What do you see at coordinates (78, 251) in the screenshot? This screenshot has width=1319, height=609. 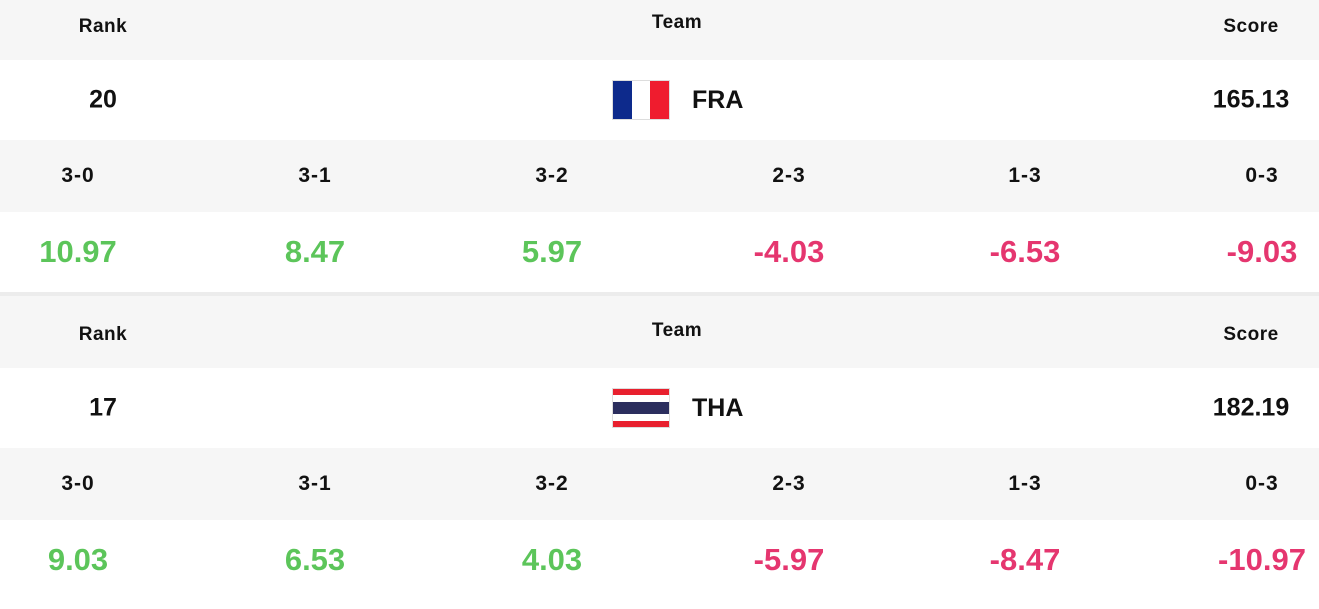 I see `odds-3-0: 10.97` at bounding box center [78, 251].